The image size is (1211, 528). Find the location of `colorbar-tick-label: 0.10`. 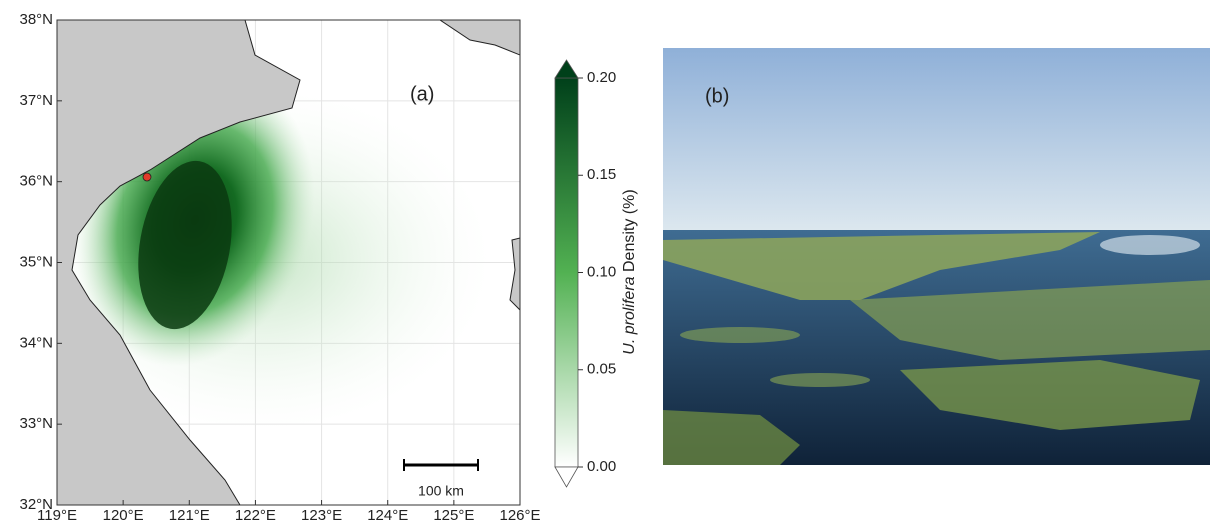

colorbar-tick-label: 0.10 is located at coordinates (601, 271).